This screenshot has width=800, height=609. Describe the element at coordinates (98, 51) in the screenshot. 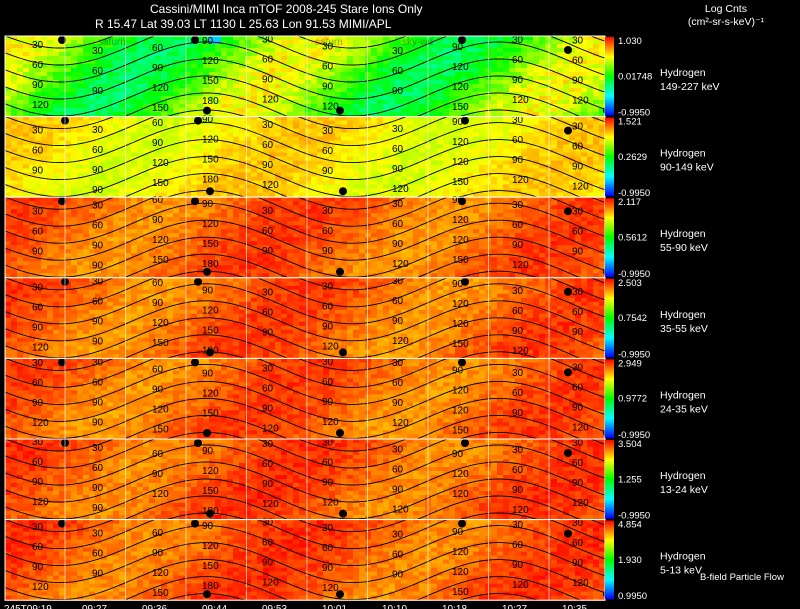

I see `pitch-angle-label: 30` at that location.